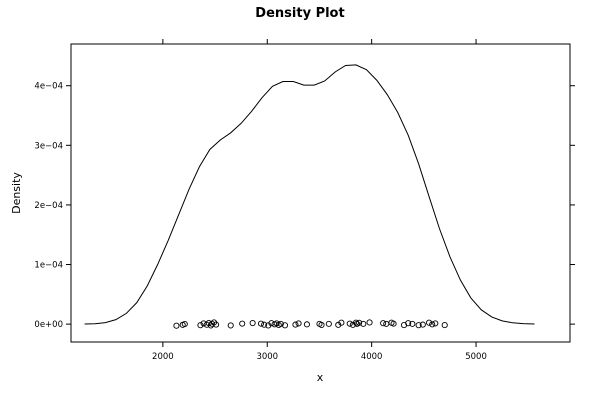 This screenshot has width=599, height=400. What do you see at coordinates (48, 325) in the screenshot?
I see `y-tick-label: 0e+00` at bounding box center [48, 325].